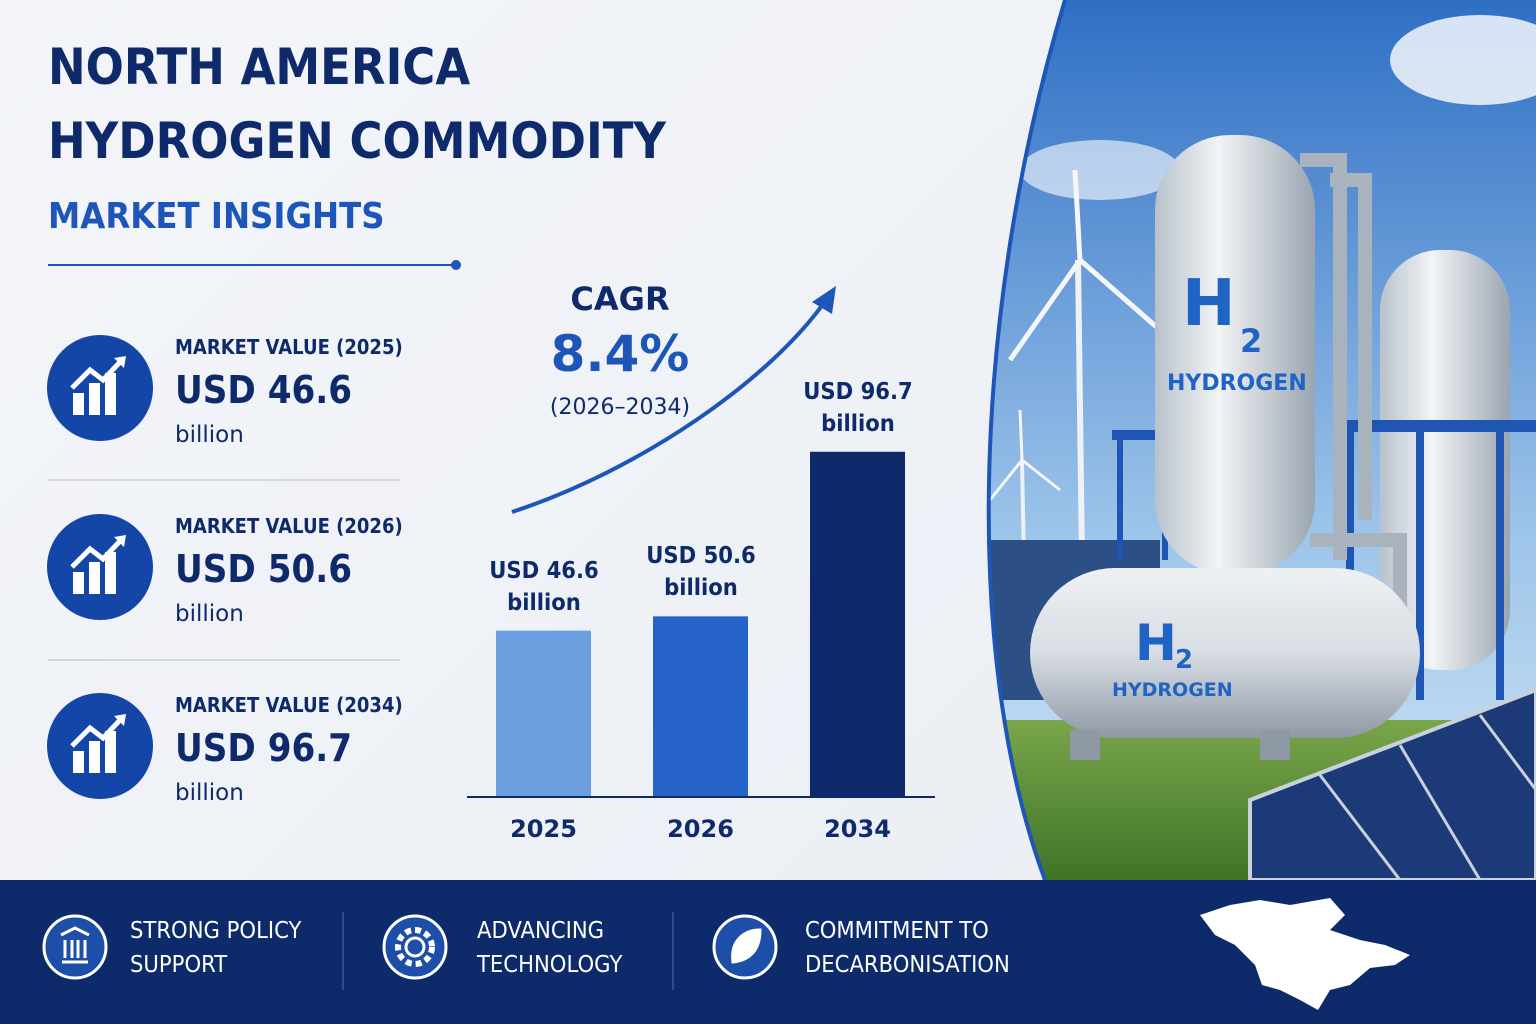 The image size is (1536, 1024). I want to click on stat-label: MARKET VALUE (2034), so click(289, 705).